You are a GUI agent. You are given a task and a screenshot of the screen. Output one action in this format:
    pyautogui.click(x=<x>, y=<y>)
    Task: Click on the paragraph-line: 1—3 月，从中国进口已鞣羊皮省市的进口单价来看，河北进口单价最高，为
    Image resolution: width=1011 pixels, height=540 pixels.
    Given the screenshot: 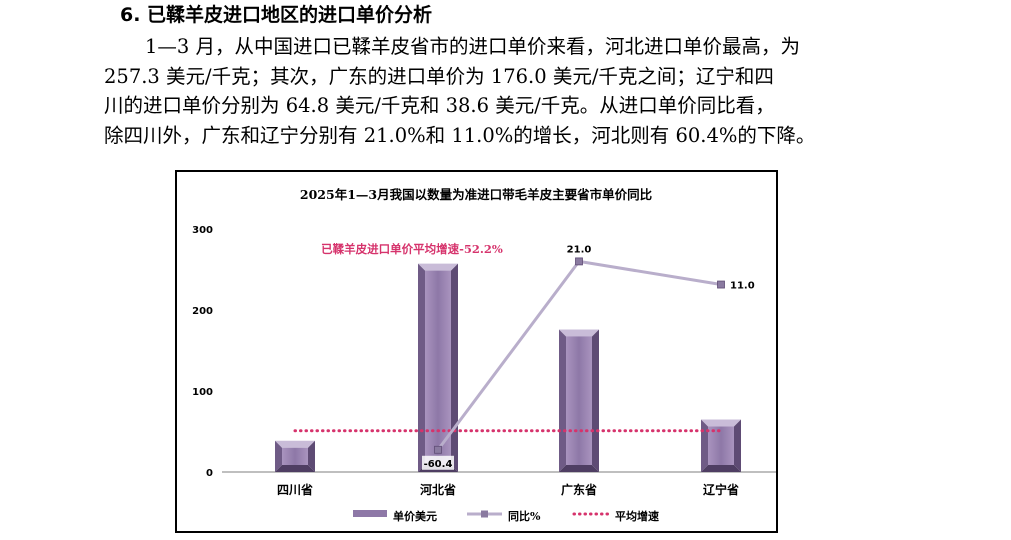 What is the action you would take?
    pyautogui.click(x=473, y=46)
    